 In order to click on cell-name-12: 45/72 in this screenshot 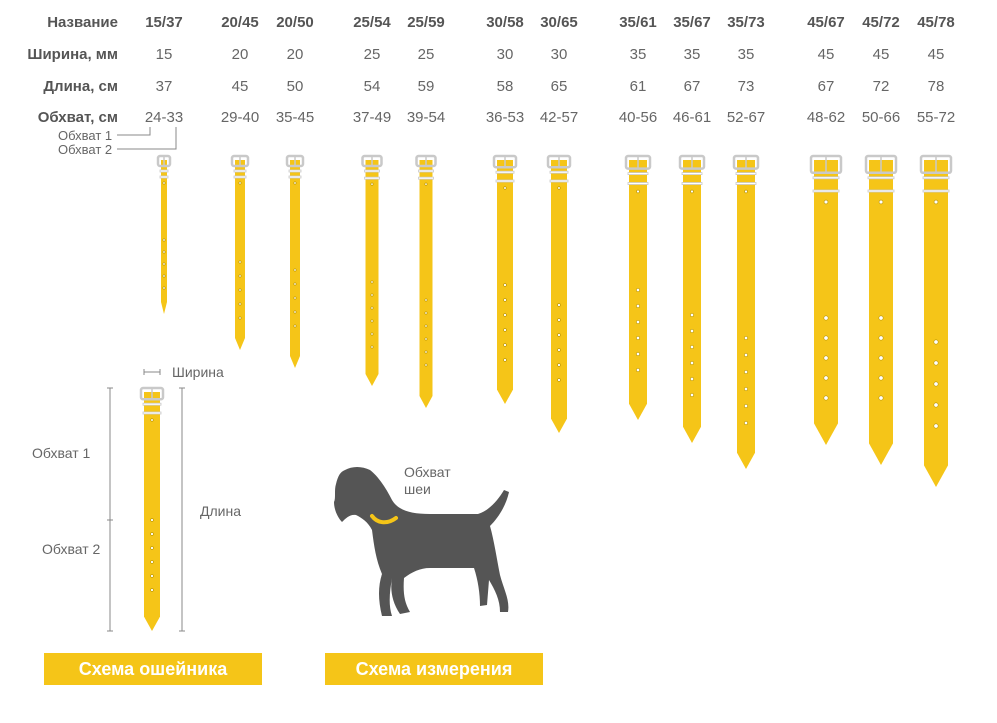, I will do `click(881, 22)`.